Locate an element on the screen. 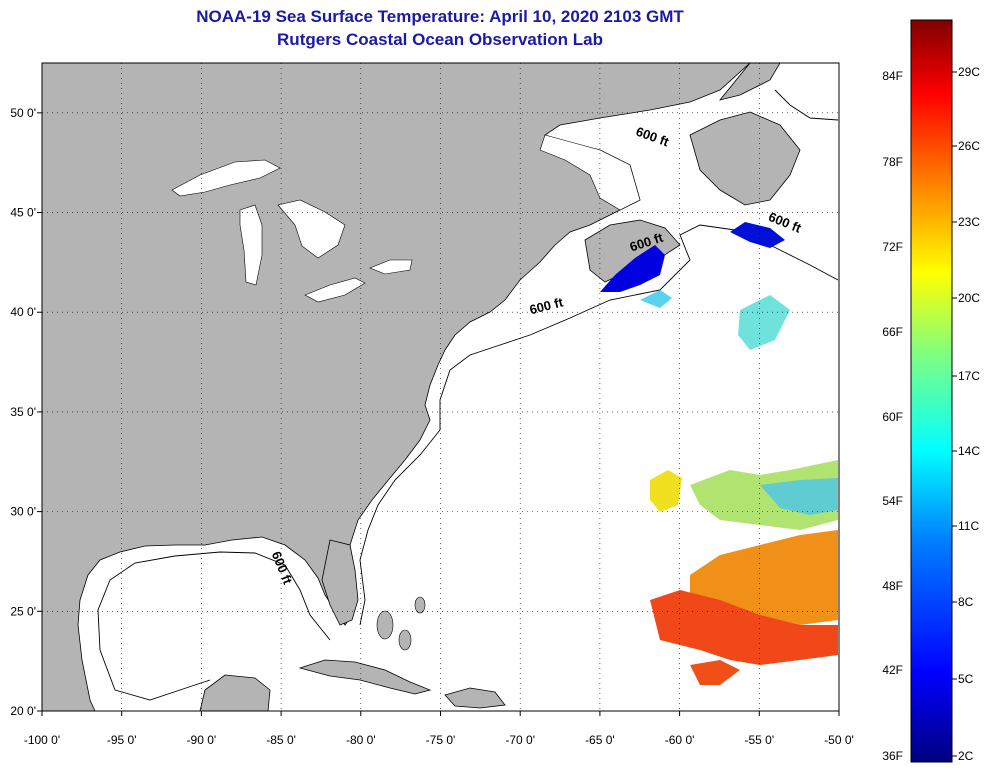  colorbar-f-label: 78F is located at coordinates (892, 162).